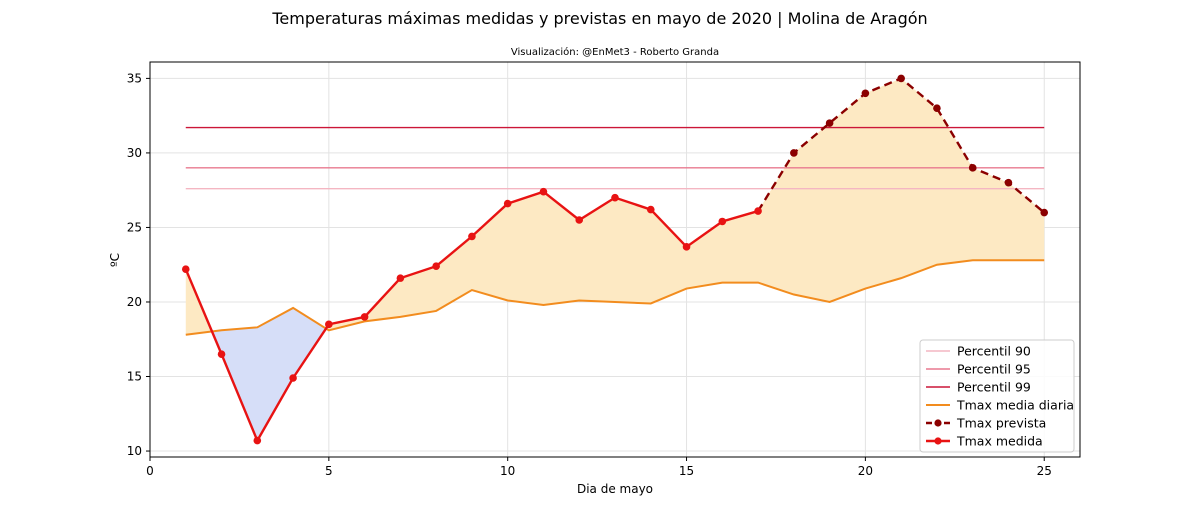 This screenshot has width=1200, height=514. Describe the element at coordinates (134, 227) in the screenshot. I see `y-tick-label: 25` at that location.